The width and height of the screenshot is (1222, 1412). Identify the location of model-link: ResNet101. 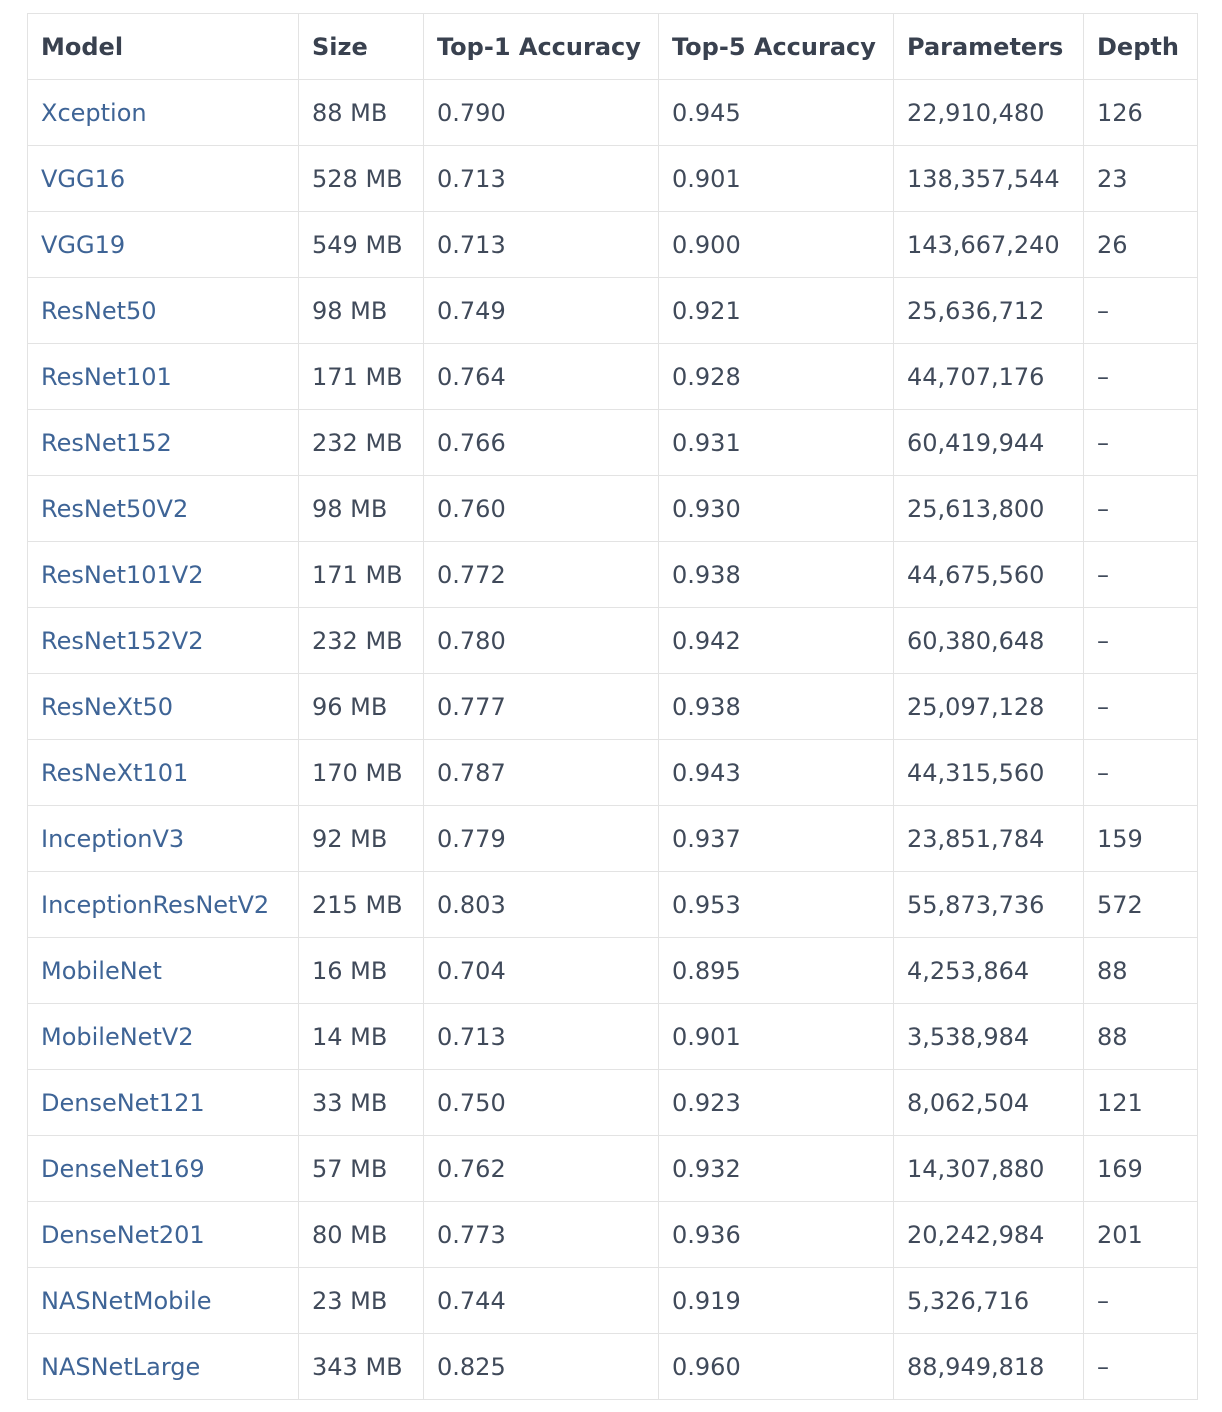
(106, 376).